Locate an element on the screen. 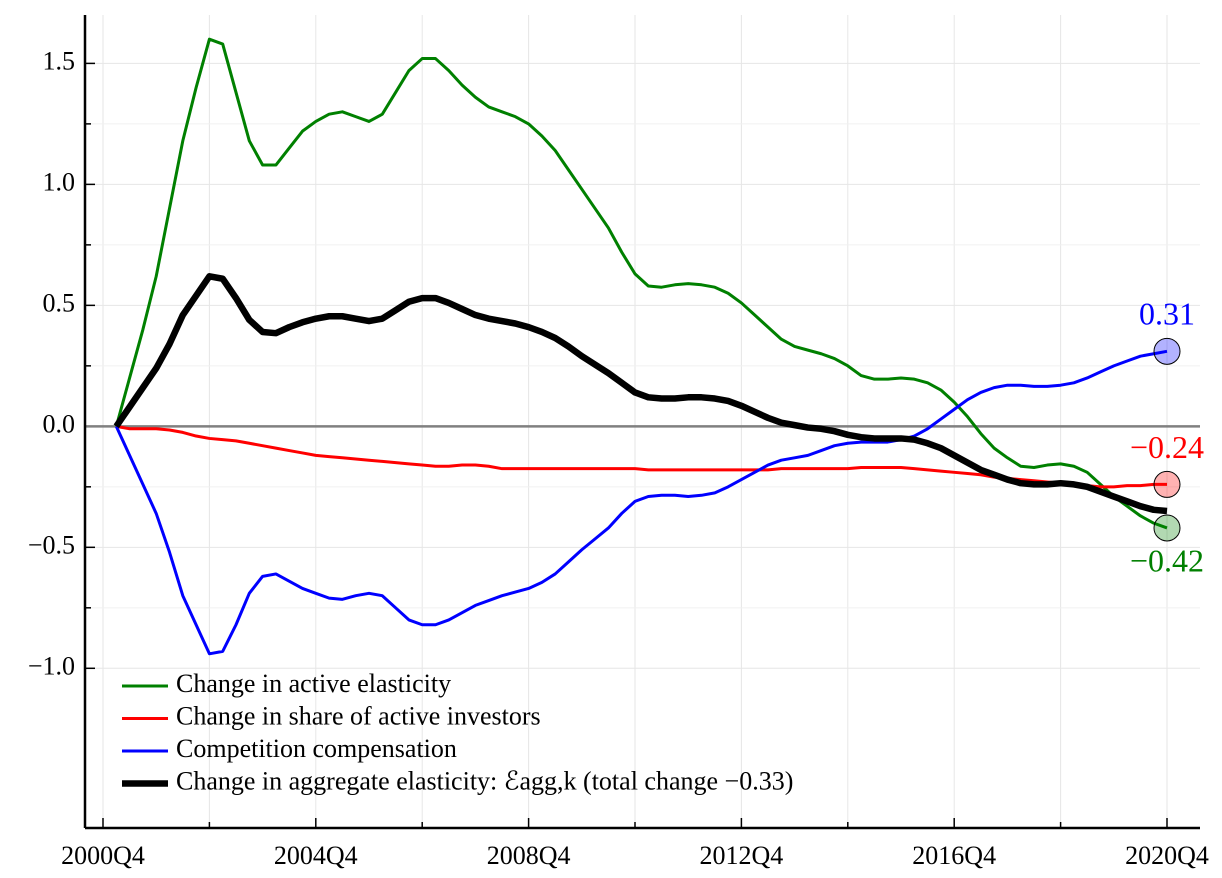  x-tick-label: 2000Q4 is located at coordinates (103, 855).